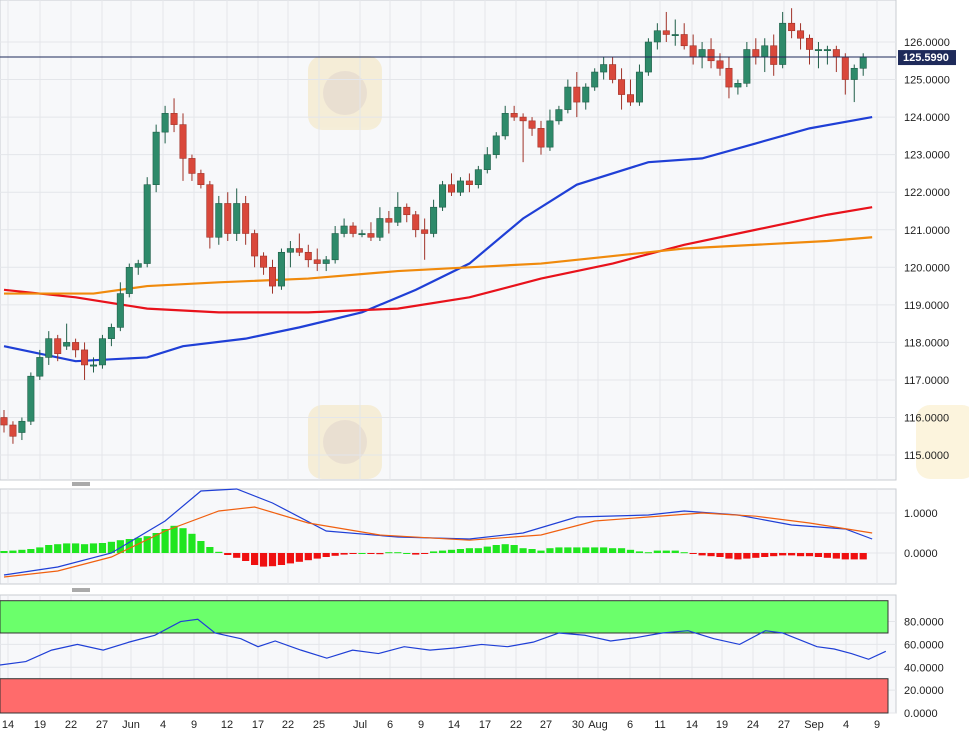 This screenshot has width=969, height=745. I want to click on x-tick-label: 24, so click(753, 725).